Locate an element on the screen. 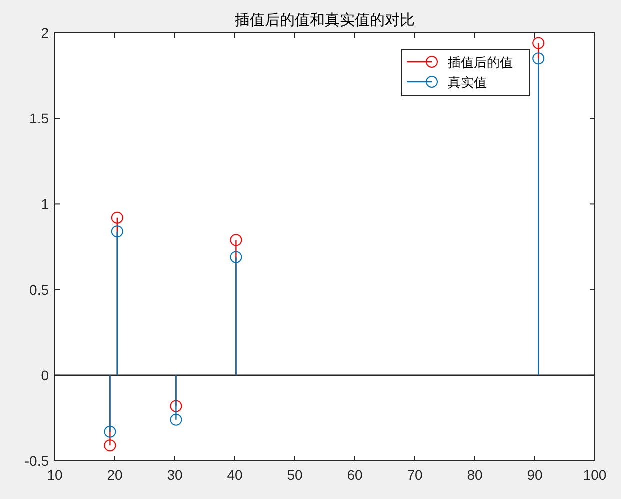 The image size is (621, 499). x-tick-label: 90 is located at coordinates (535, 475).